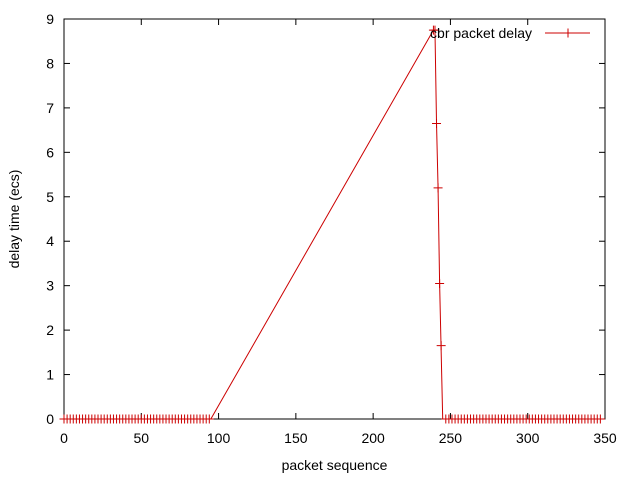  Describe the element at coordinates (528, 438) in the screenshot. I see `x-tick-label: 300` at that location.